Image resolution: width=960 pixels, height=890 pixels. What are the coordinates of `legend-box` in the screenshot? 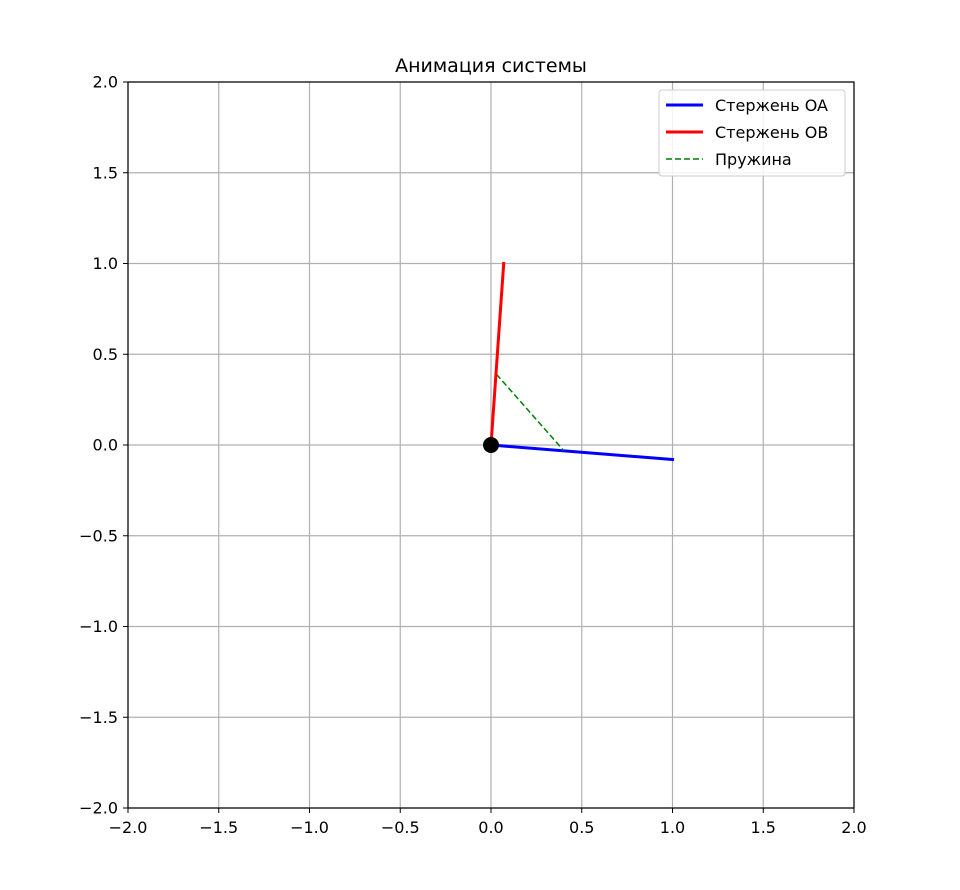 It's located at (752, 133).